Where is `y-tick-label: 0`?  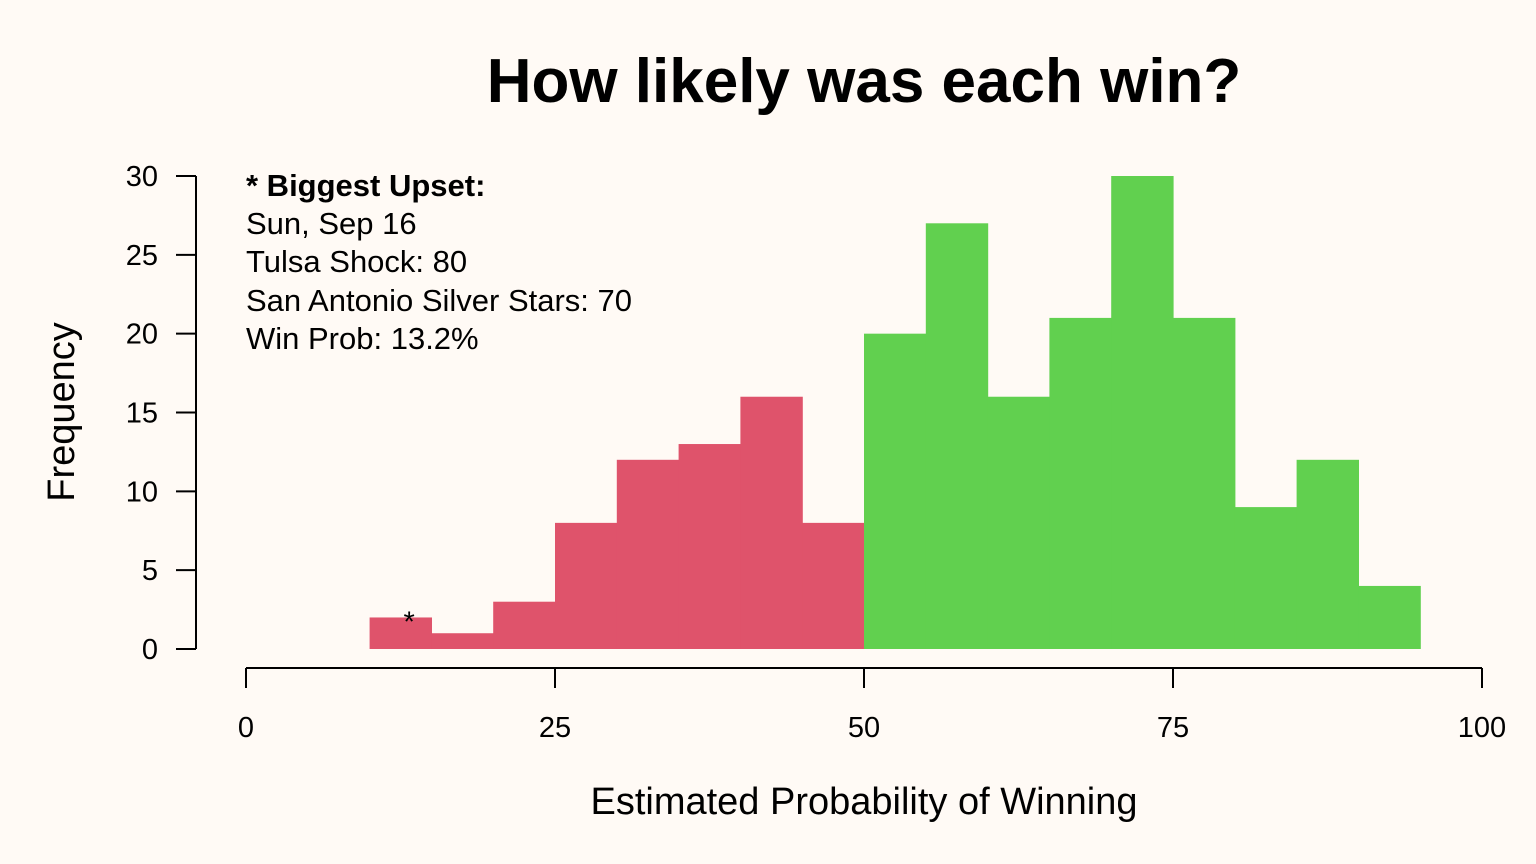
y-tick-label: 0 is located at coordinates (150, 650).